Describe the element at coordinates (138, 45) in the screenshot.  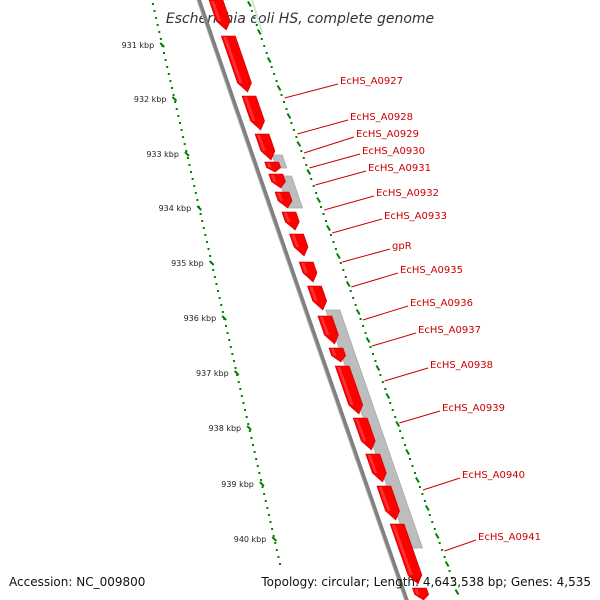
I see `scale-tick-label: 931 kbp` at that location.